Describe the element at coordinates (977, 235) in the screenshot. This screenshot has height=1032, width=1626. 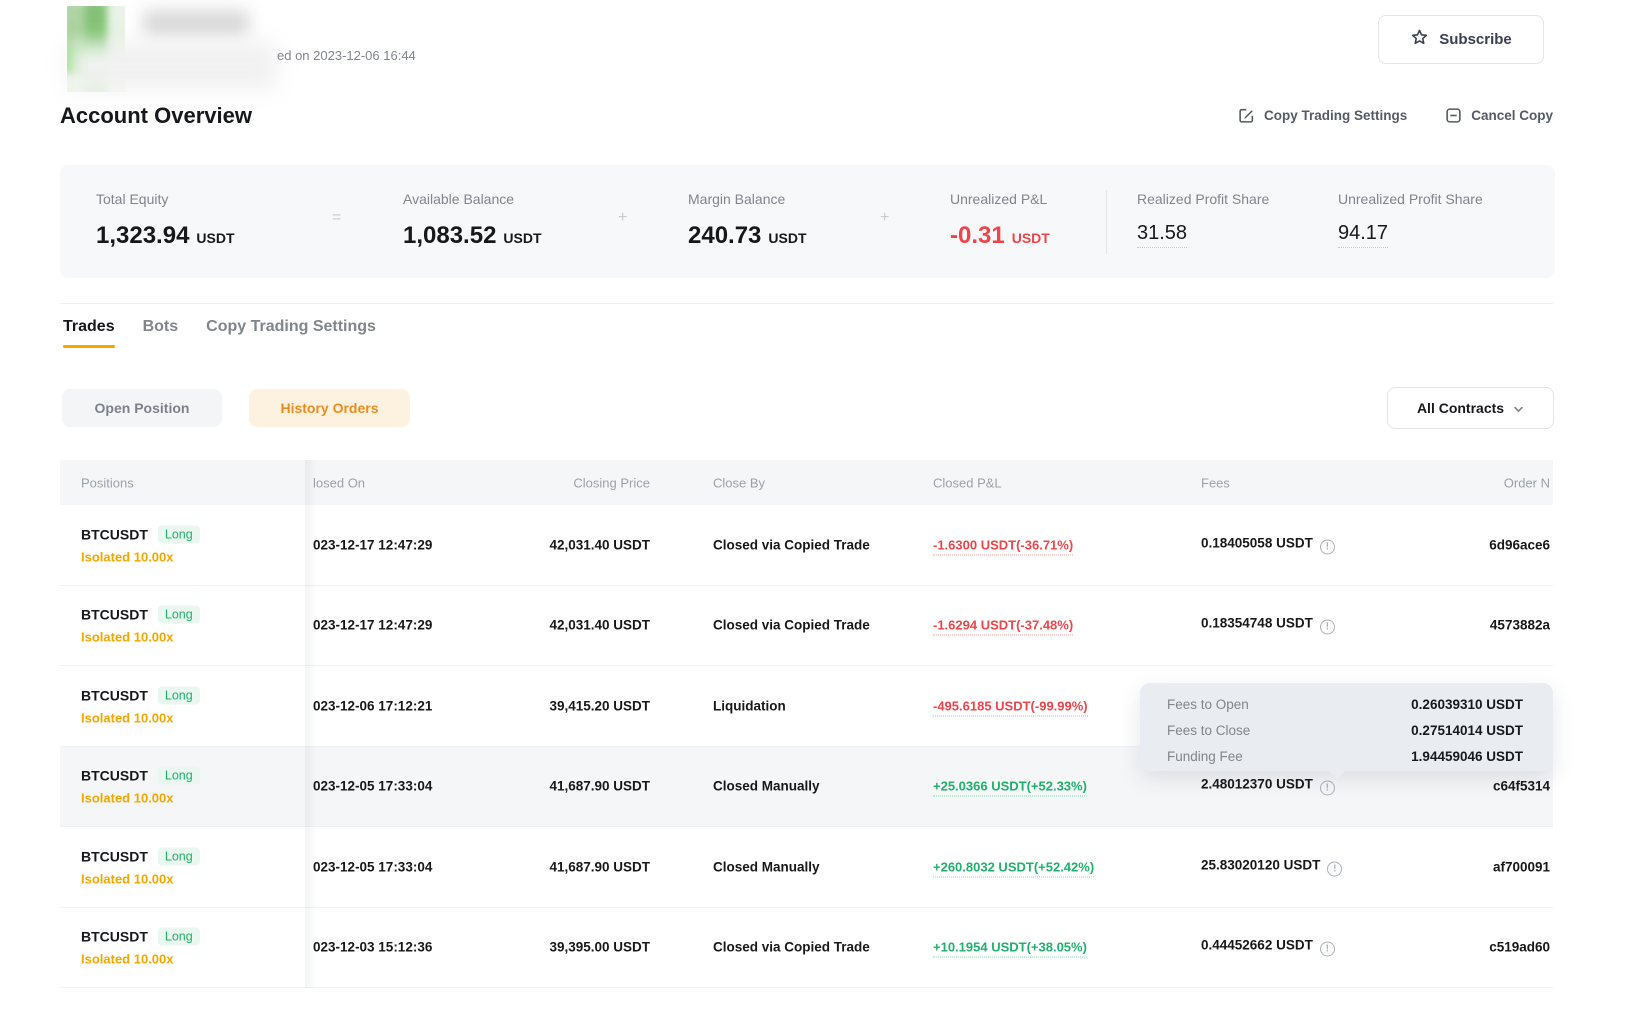
I see `stat-value: -0.31` at that location.